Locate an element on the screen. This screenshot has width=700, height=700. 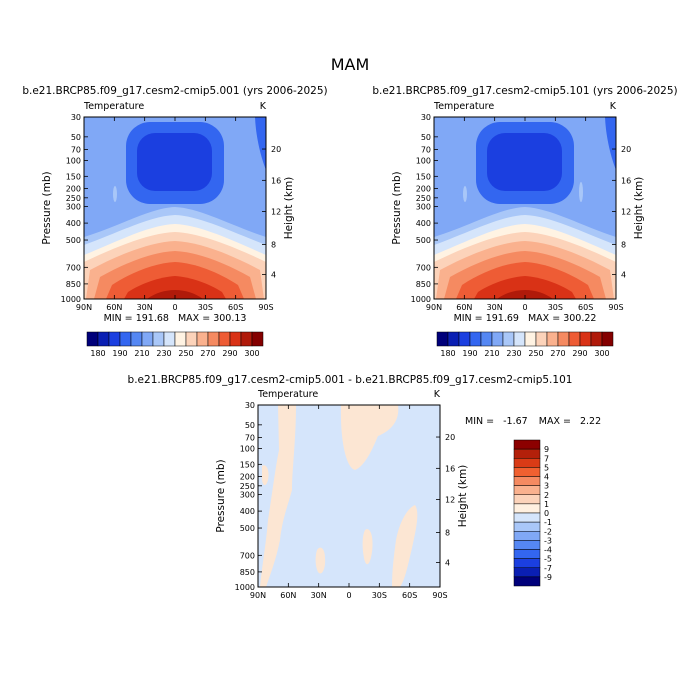
x-tick-label: 0 is located at coordinates (348, 595).